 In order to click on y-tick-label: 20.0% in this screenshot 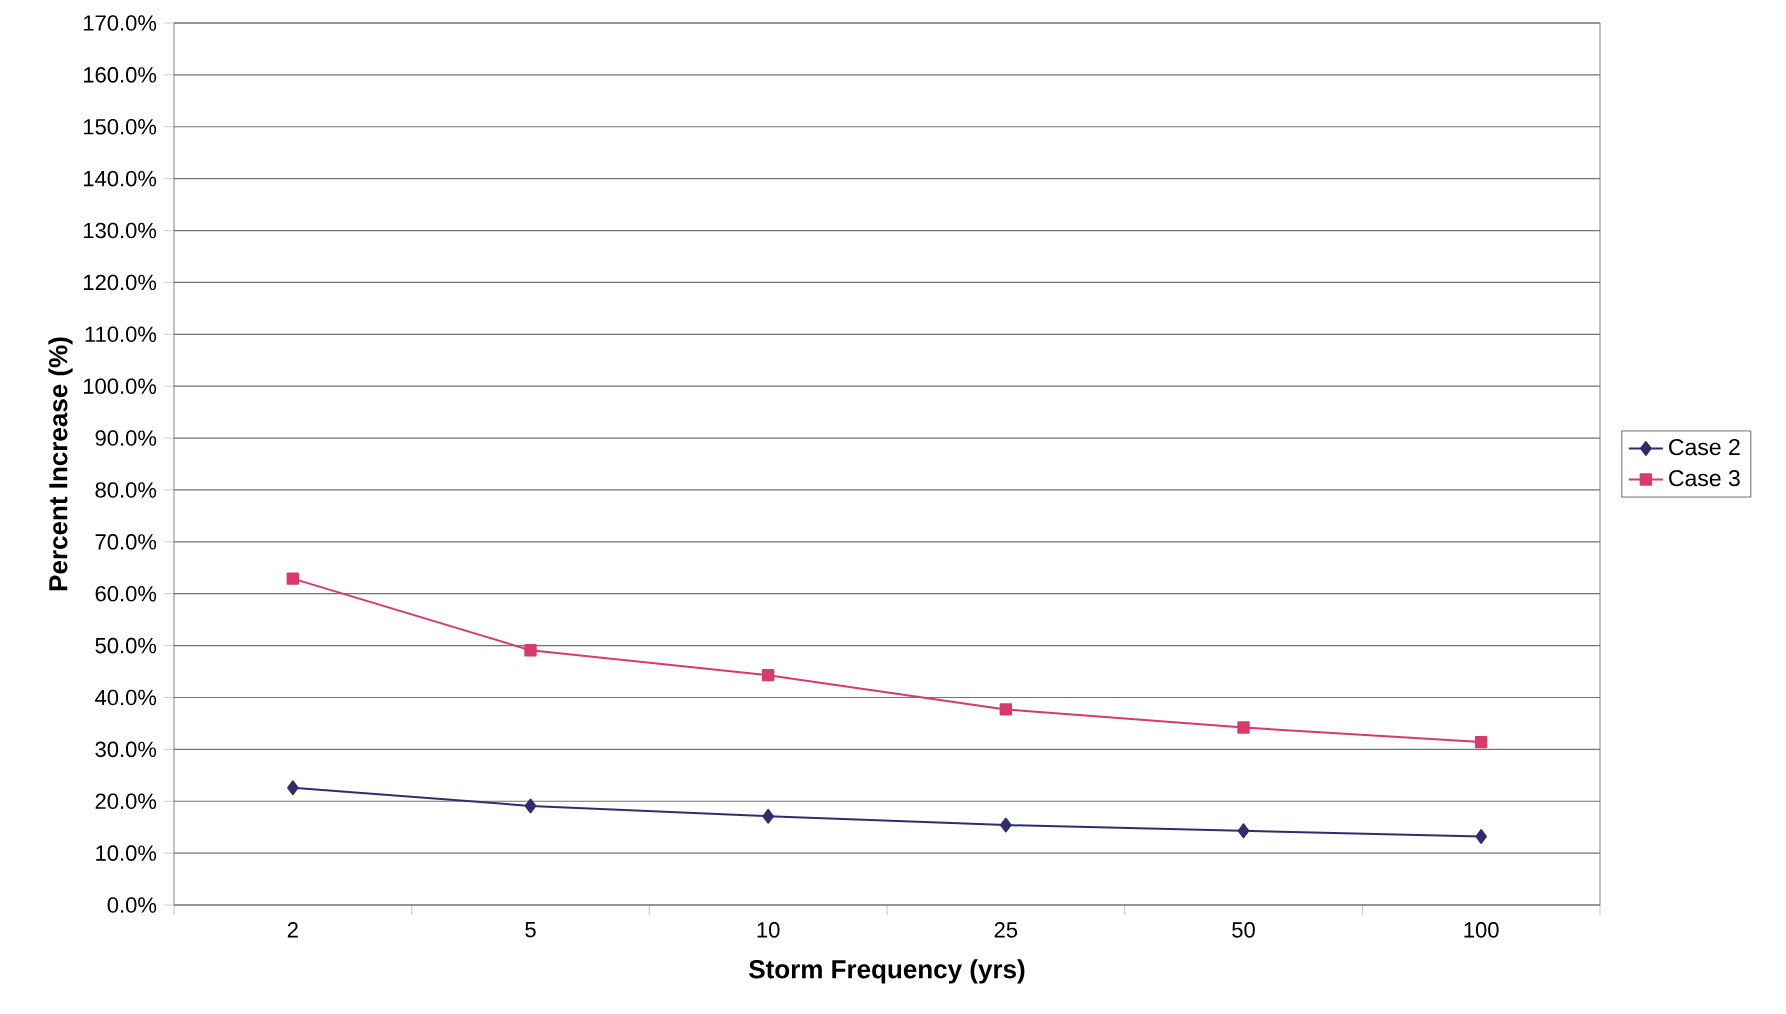, I will do `click(126, 801)`.